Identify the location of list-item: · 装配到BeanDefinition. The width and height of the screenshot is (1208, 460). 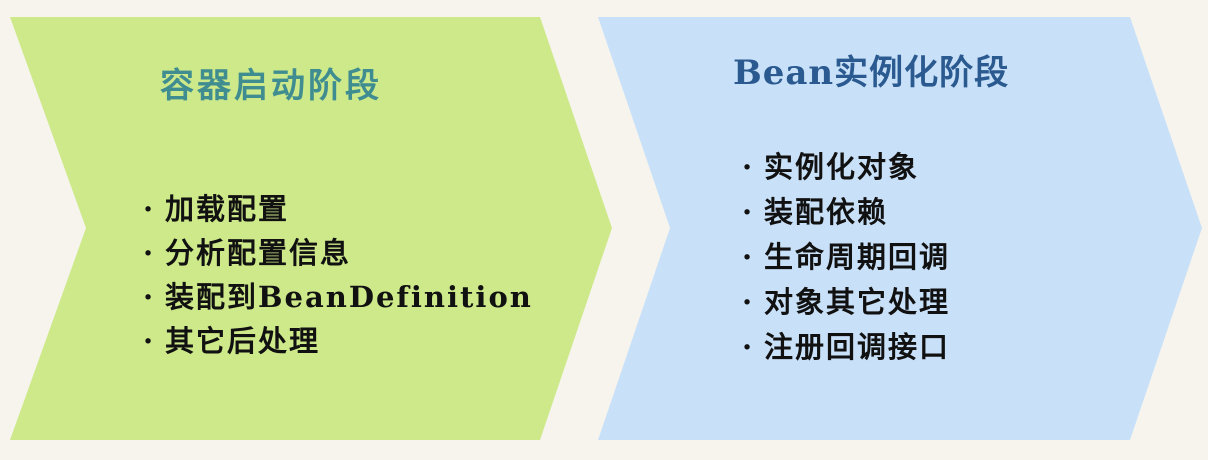
(338, 297).